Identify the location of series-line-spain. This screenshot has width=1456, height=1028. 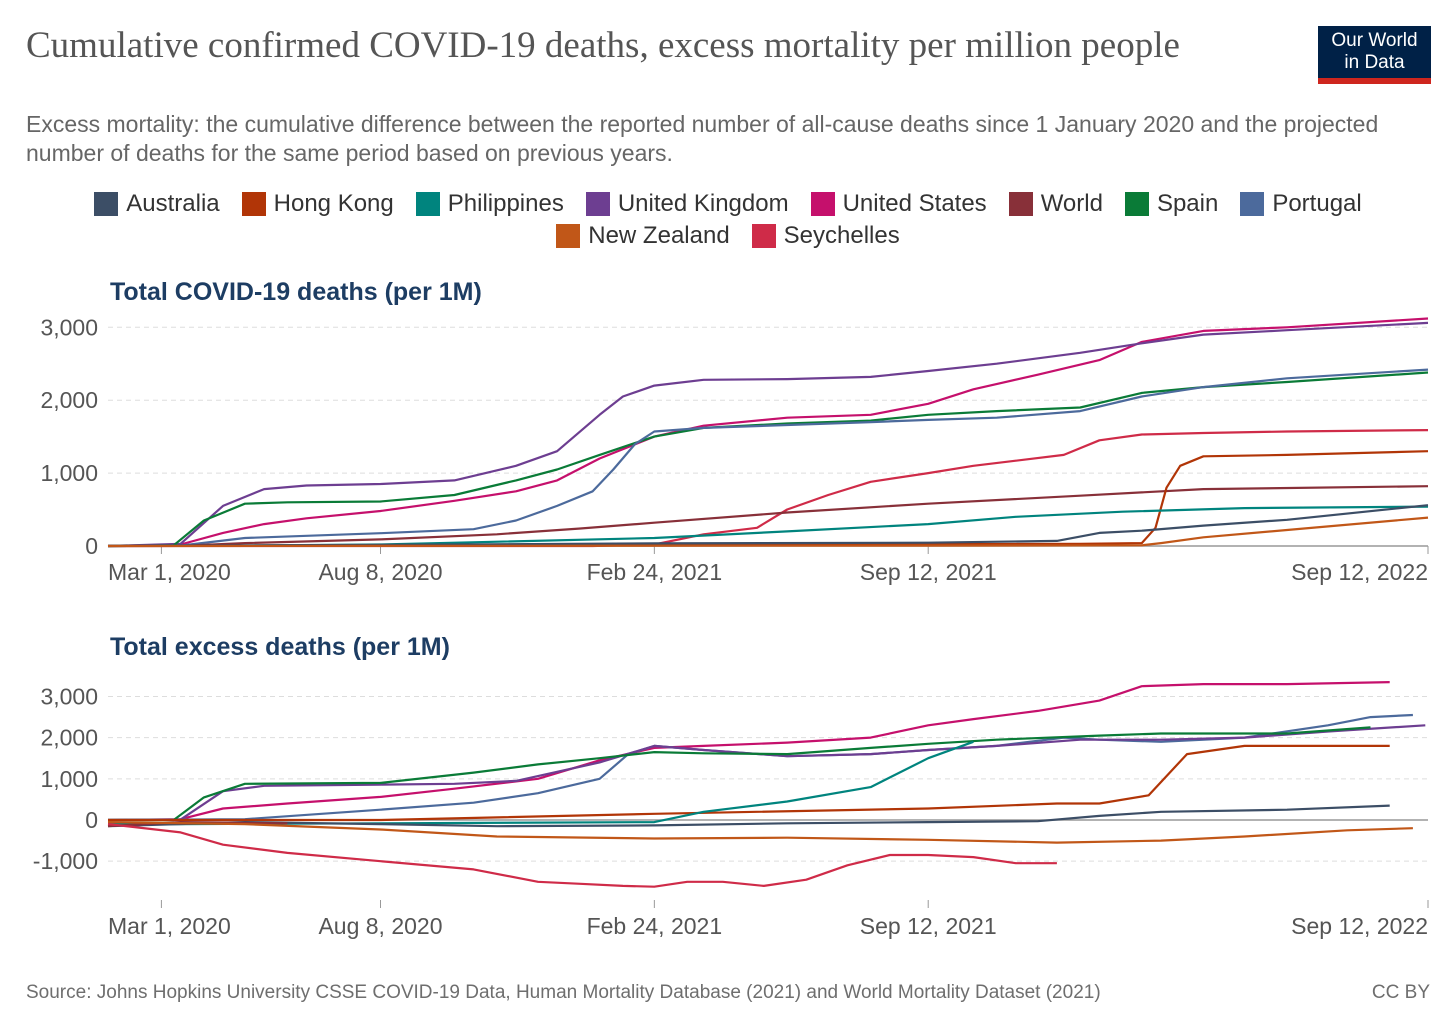
(739, 774).